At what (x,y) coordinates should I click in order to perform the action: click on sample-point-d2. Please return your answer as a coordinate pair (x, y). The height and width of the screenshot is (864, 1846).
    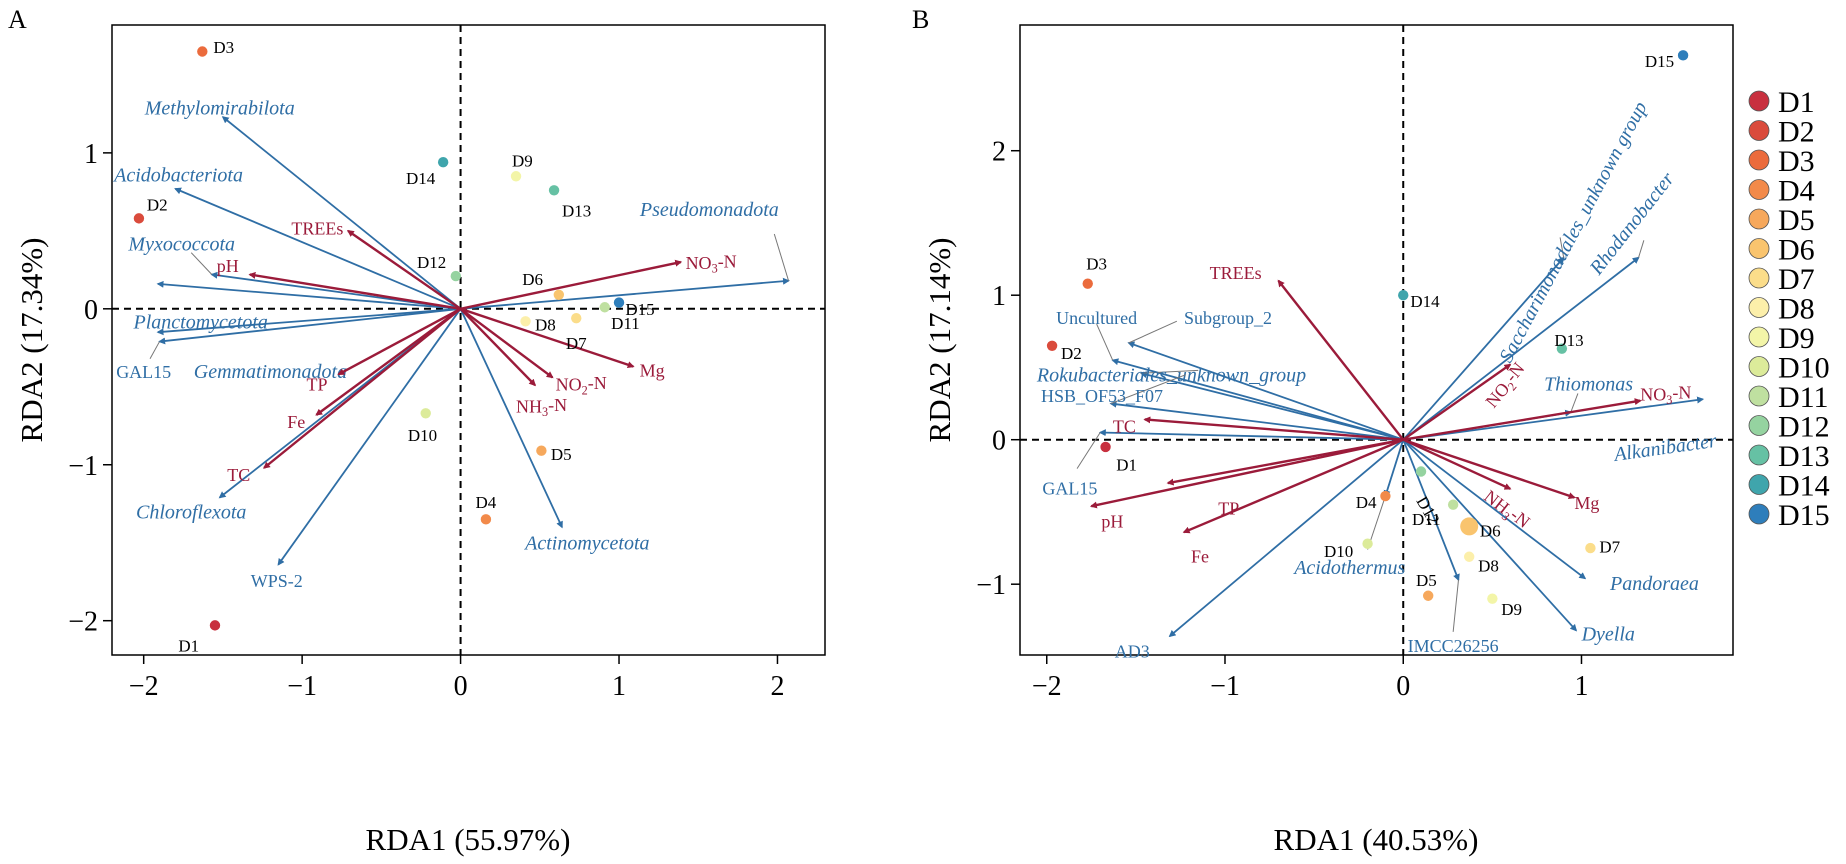
    Looking at the image, I should click on (139, 218).